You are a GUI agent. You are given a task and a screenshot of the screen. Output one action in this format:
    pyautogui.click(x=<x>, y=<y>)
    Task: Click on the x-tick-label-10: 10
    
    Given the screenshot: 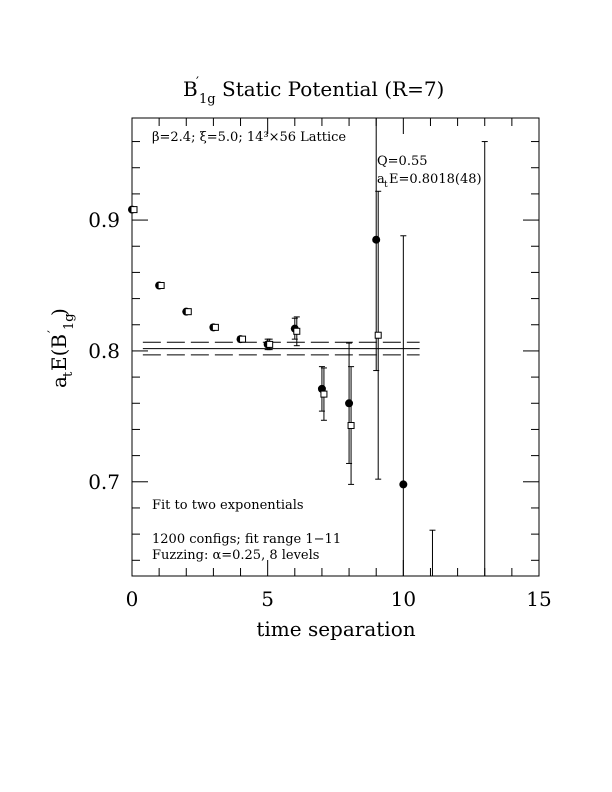 What is the action you would take?
    pyautogui.click(x=403, y=599)
    